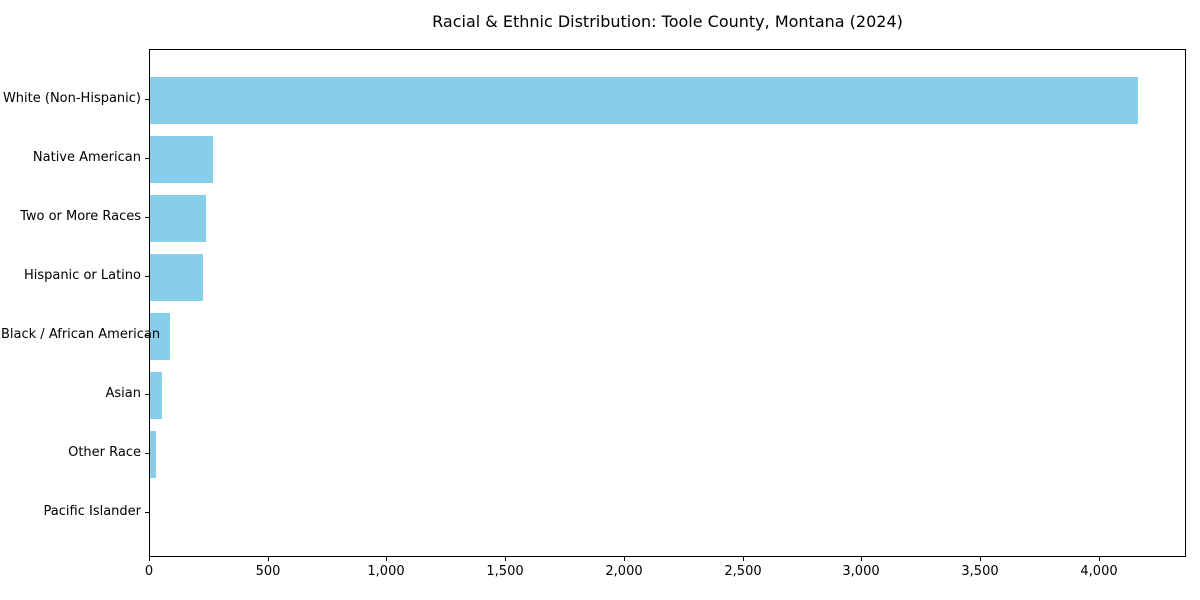 This screenshot has width=1200, height=600. I want to click on x-tick-label-500: 500, so click(268, 571).